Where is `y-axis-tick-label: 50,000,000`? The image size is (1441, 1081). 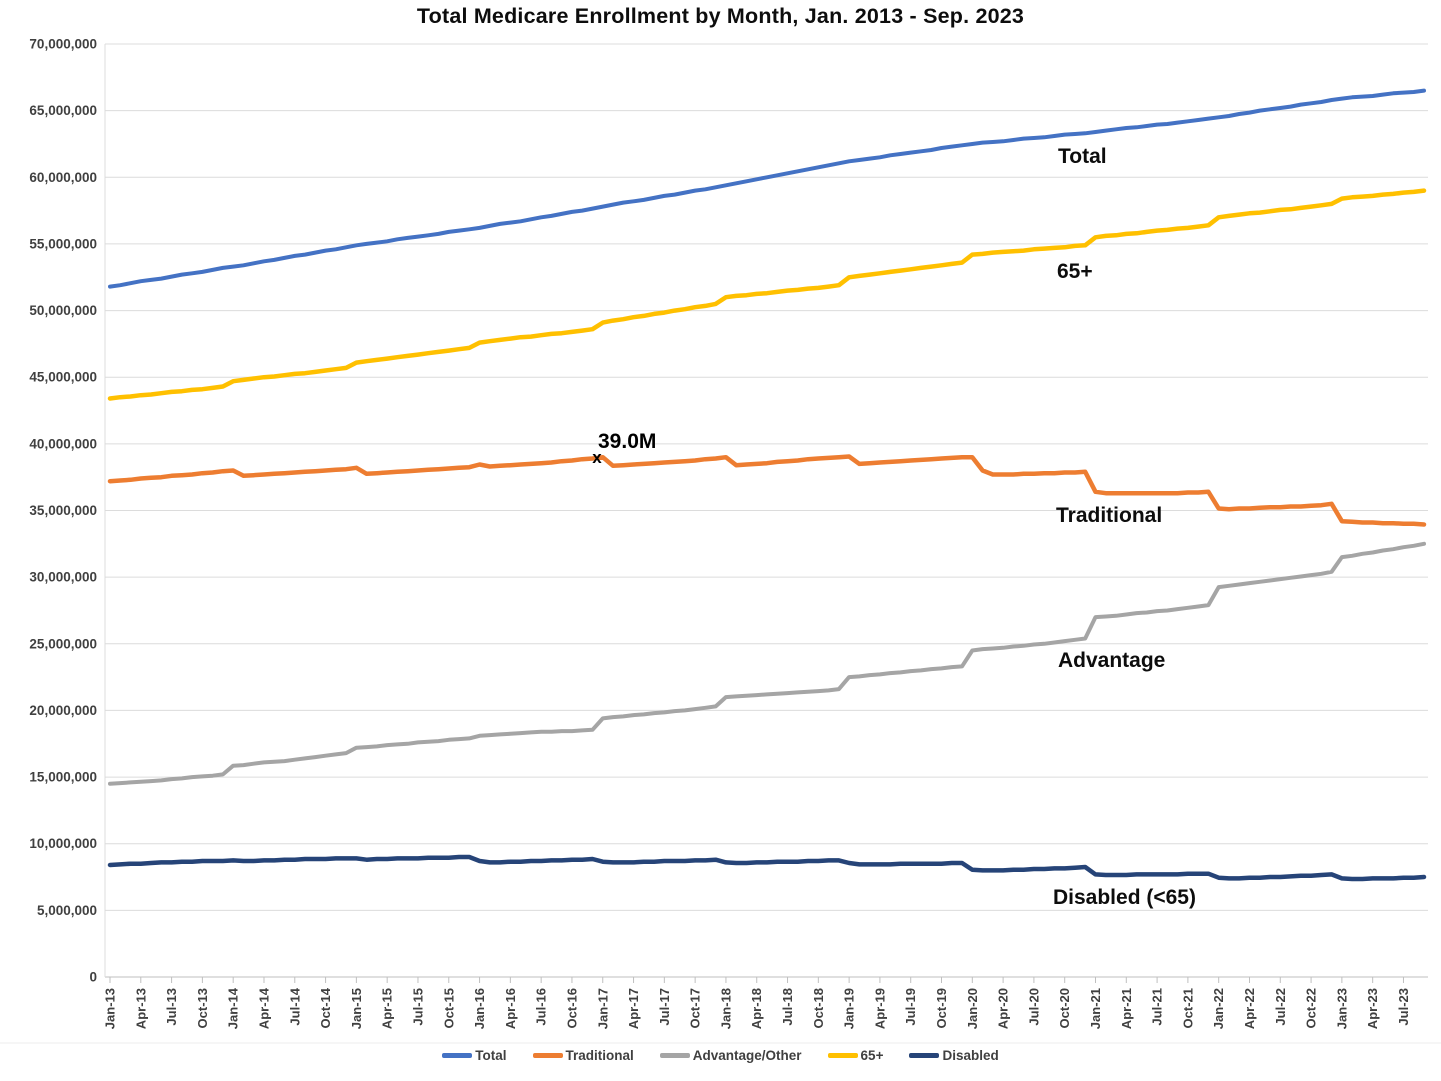 y-axis-tick-label: 50,000,000 is located at coordinates (63, 310).